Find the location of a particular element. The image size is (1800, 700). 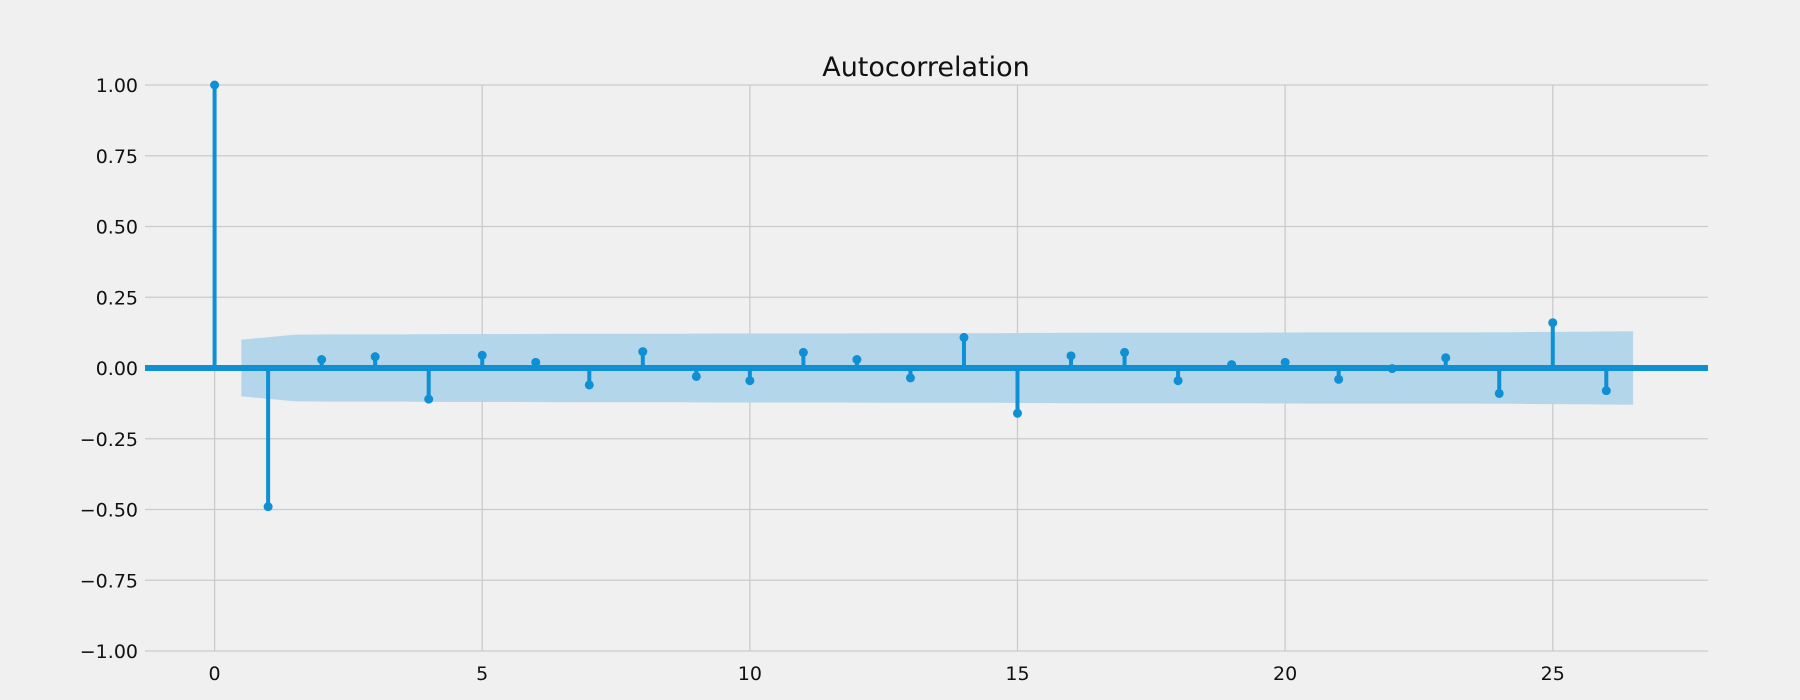

y-tick-label: 1.00 is located at coordinates (117, 86).